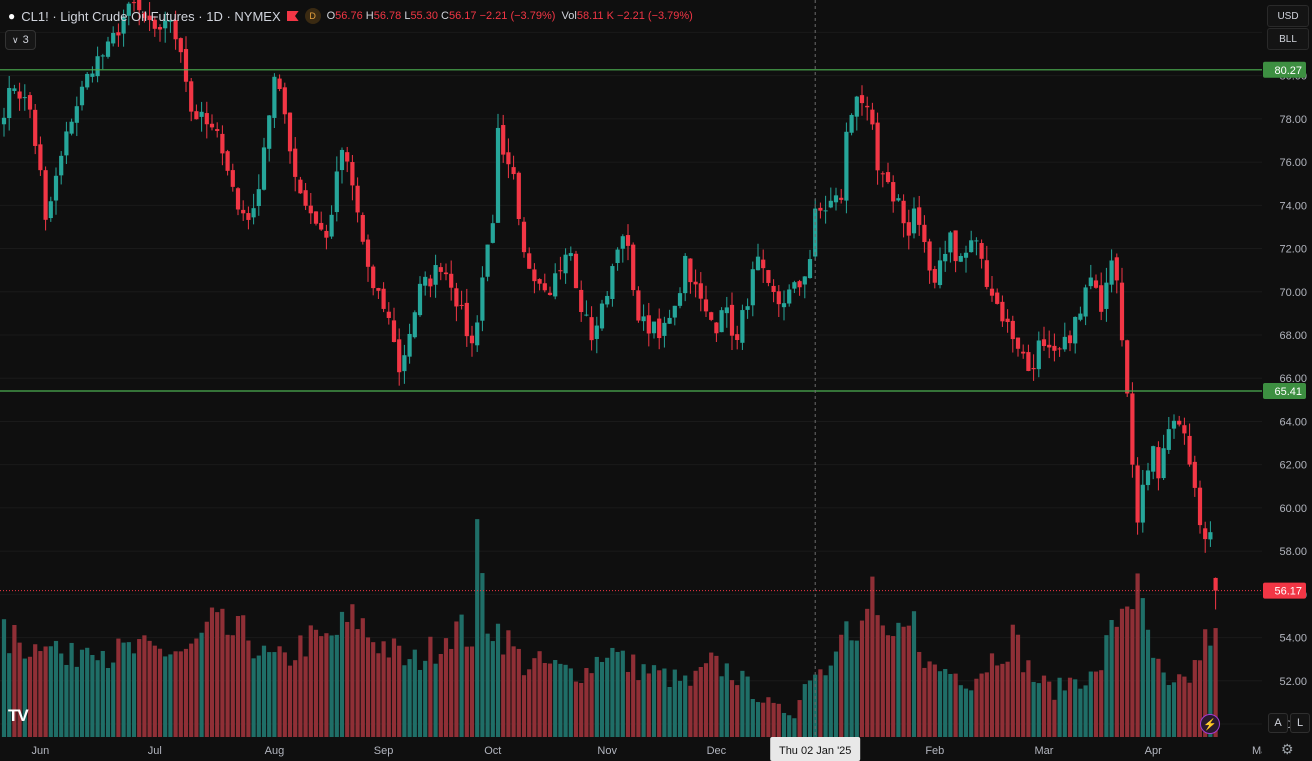 The width and height of the screenshot is (1312, 761). I want to click on delayed-badge: D, so click(312, 16).